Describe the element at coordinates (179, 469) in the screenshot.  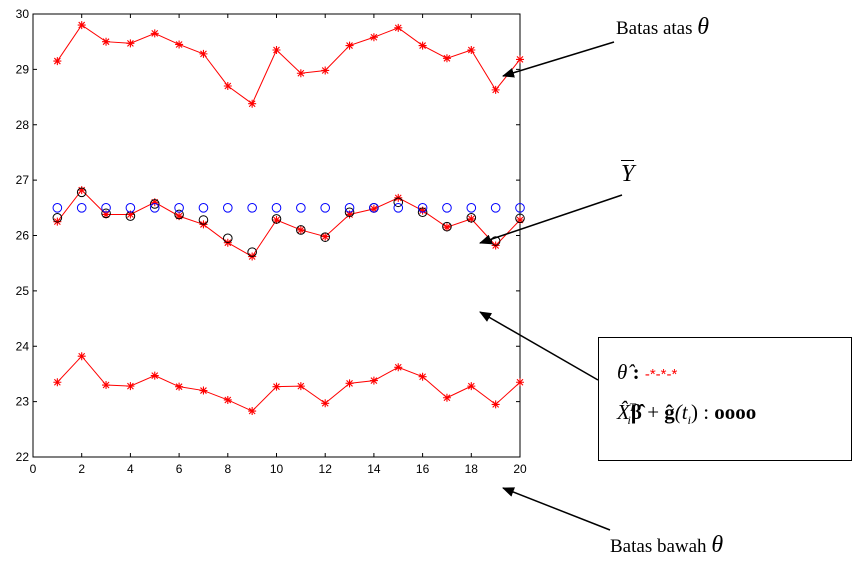
I see `x-tick-label: 6` at that location.